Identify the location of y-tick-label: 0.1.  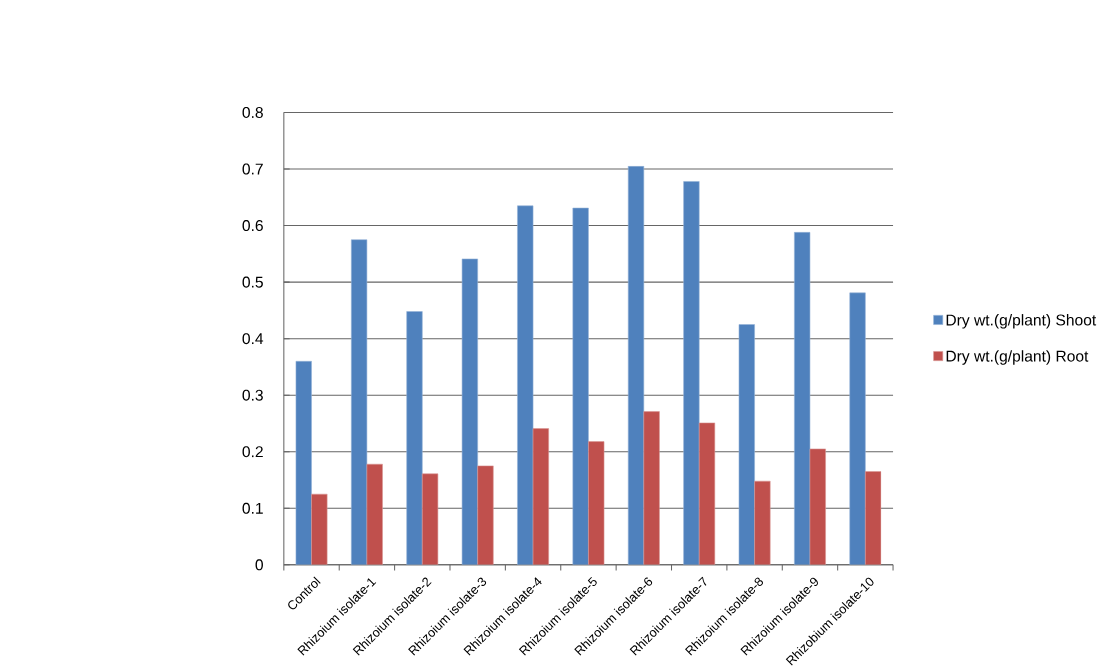
(252, 508).